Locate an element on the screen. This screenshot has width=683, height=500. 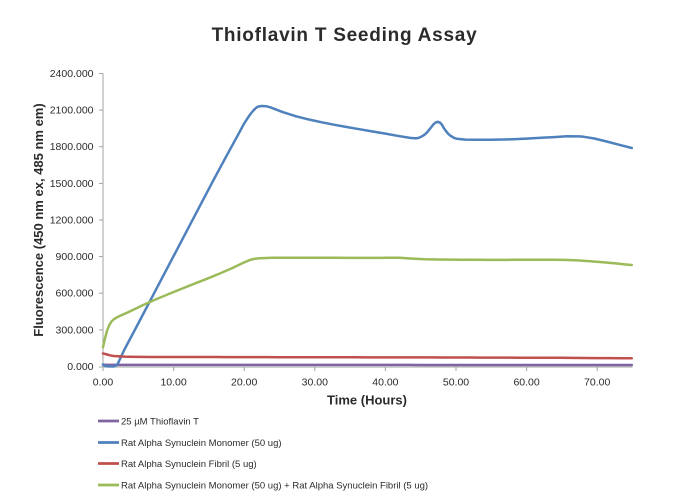
svg-text:Rat Alpha Synuclein Monomer (5: Rat Alpha Synuclein Monomer (50 ug) is located at coordinates (201, 443).